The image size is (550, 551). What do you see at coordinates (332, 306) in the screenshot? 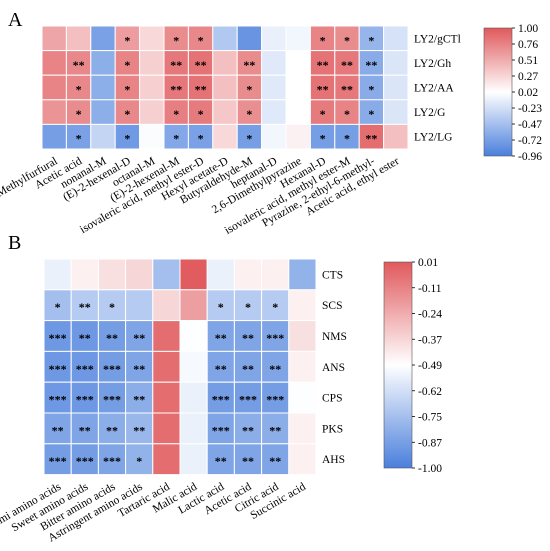
I see `row-label: SCS` at bounding box center [332, 306].